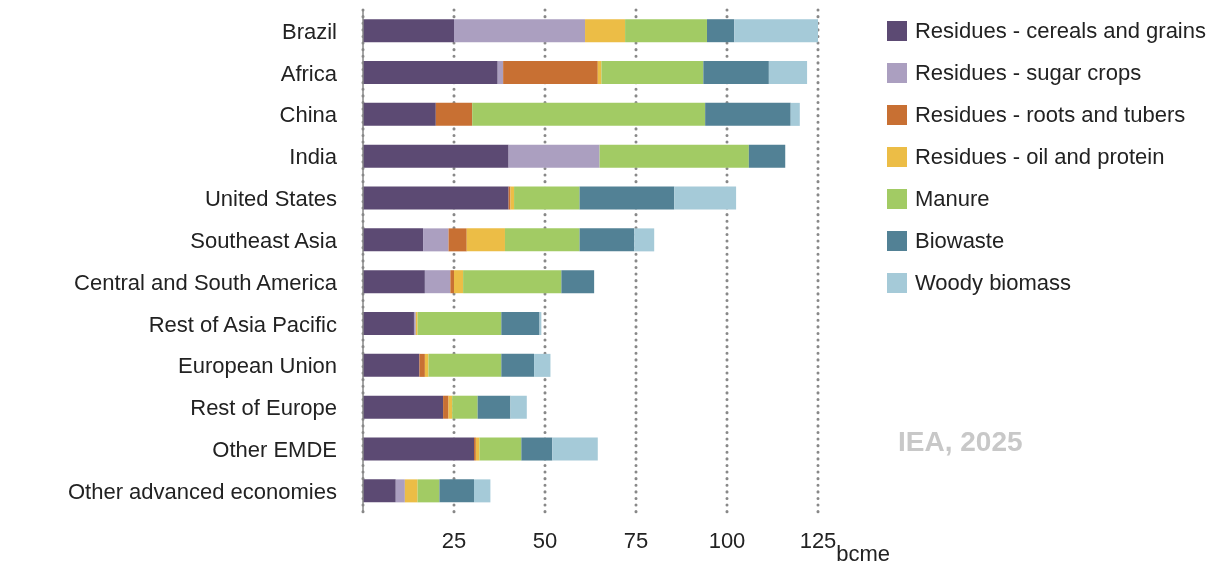  What do you see at coordinates (863, 551) in the screenshot?
I see `x-axis-title: bcme` at bounding box center [863, 551].